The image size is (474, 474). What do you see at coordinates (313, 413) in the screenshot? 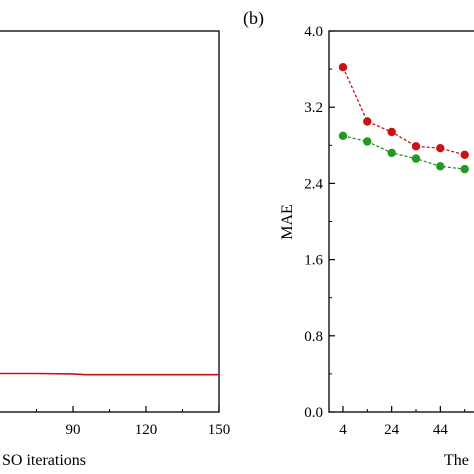
I see `panel-b-y-tick-label: 0.0` at bounding box center [313, 413].